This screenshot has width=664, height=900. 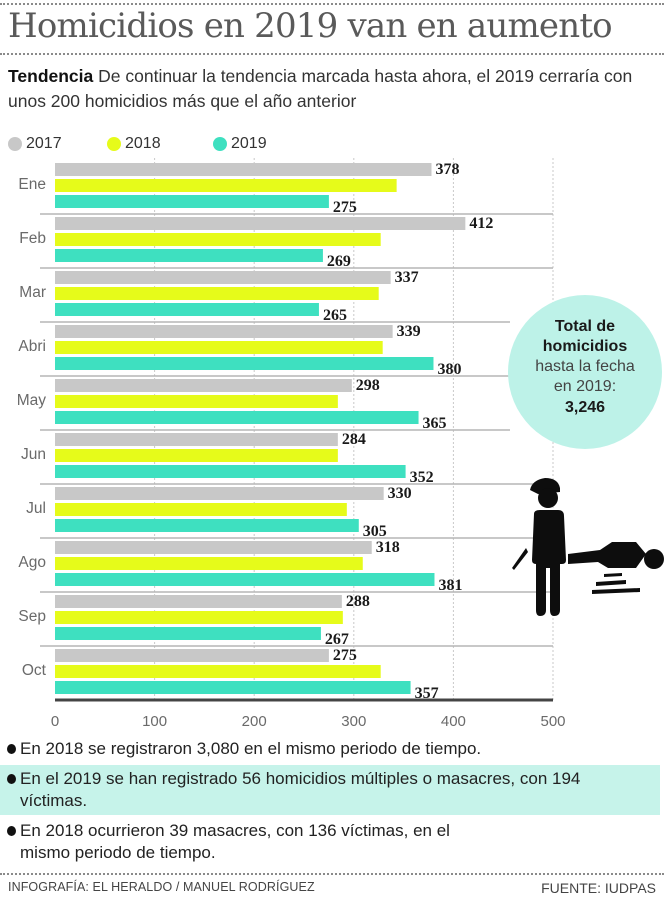 What do you see at coordinates (254, 721) in the screenshot?
I see `x-tick-label: 200` at bounding box center [254, 721].